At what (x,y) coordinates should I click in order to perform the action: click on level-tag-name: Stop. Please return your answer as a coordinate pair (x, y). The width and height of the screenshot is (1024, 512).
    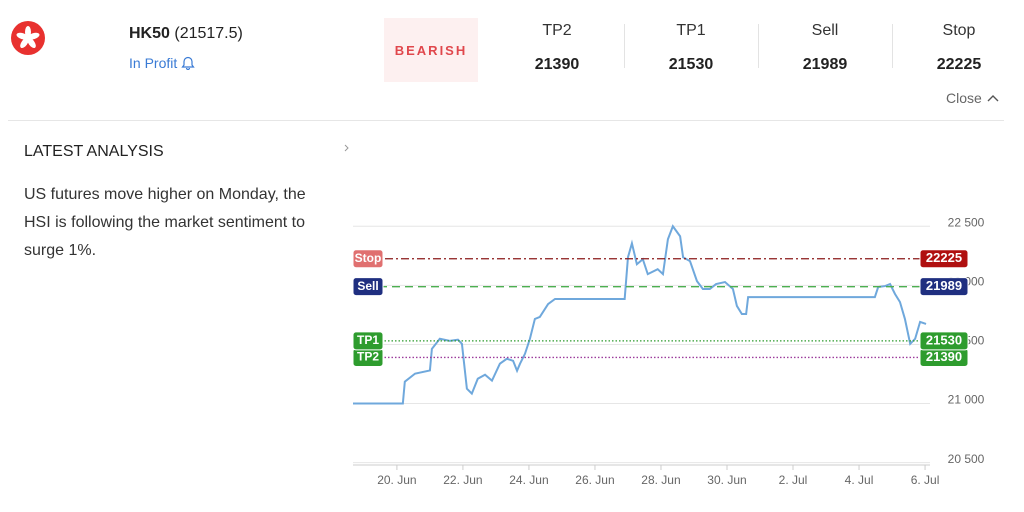
    Looking at the image, I should click on (368, 258).